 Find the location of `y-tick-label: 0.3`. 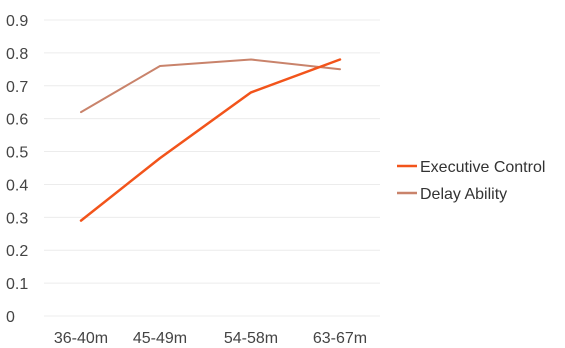

y-tick-label: 0.3 is located at coordinates (17, 218).